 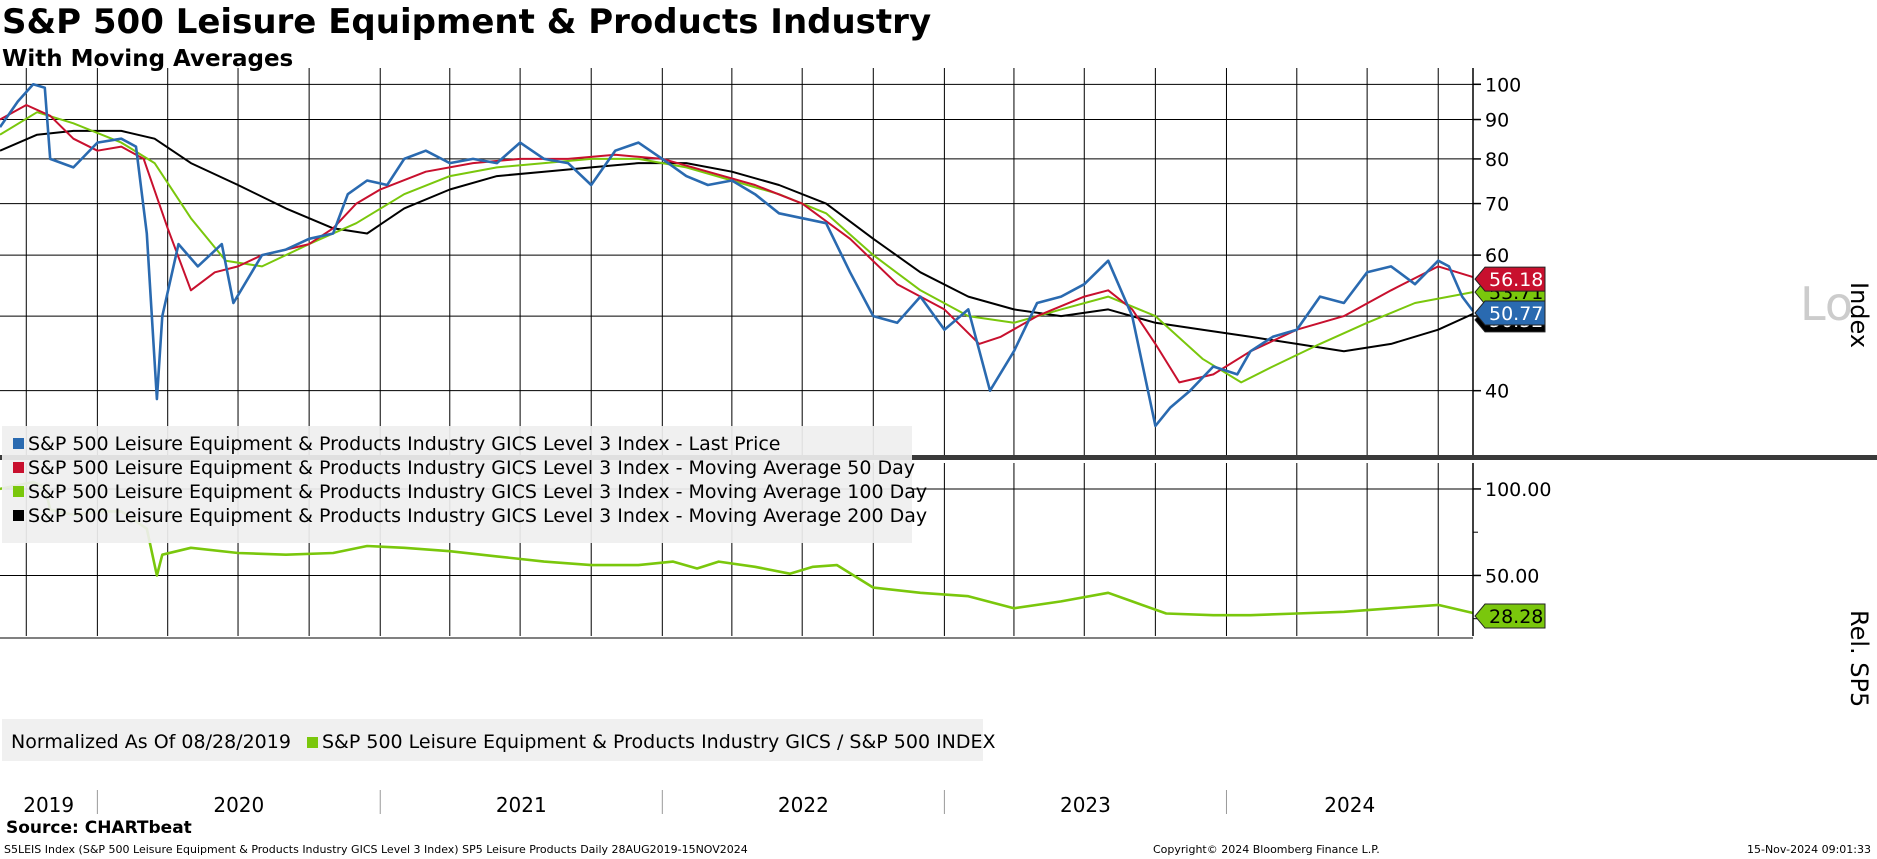 I want to click on relative-last-value-tag, so click(x=1510, y=616).